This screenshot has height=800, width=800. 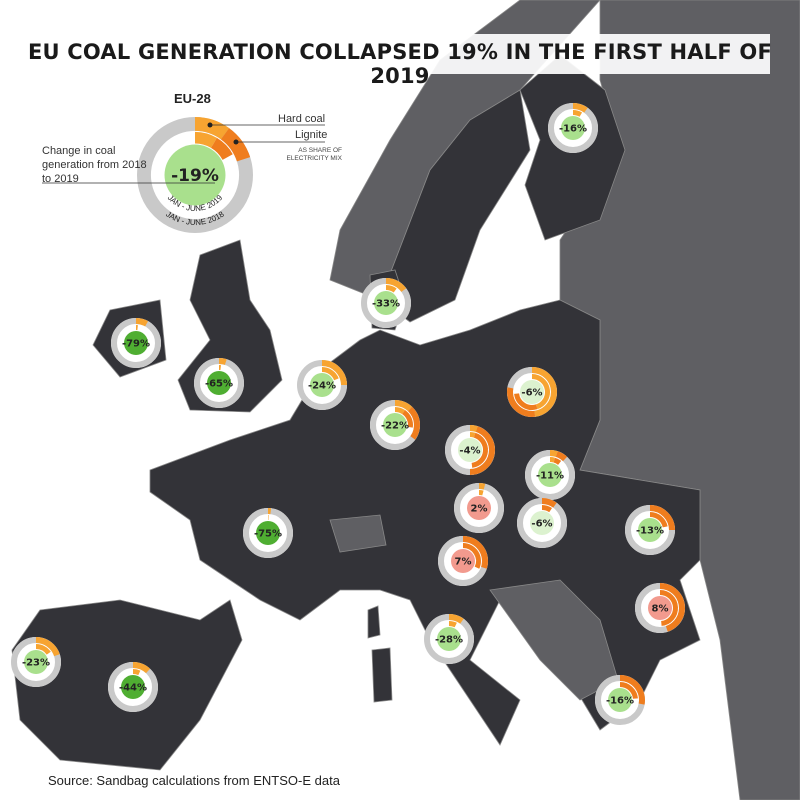 I want to click on change-value: -28%, so click(x=449, y=640).